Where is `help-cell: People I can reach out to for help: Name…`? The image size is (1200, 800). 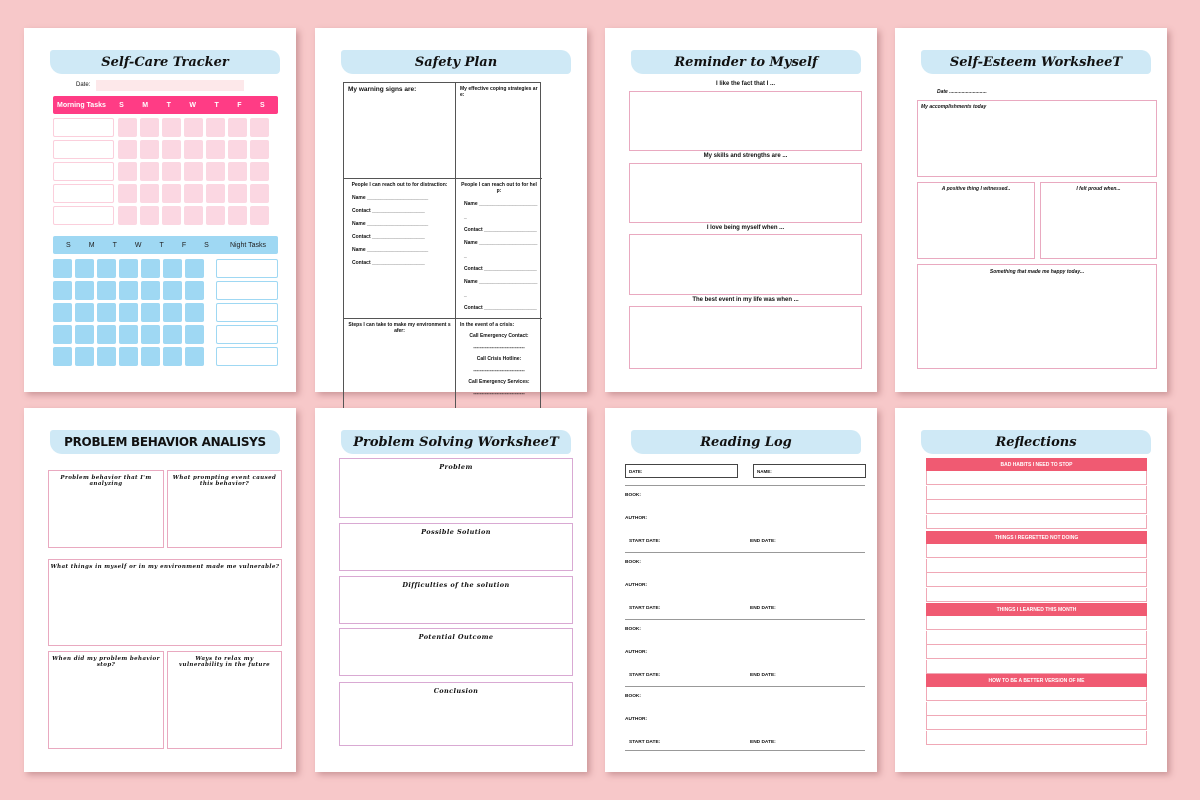 help-cell: People I can reach out to for help: Name… is located at coordinates (499, 248).